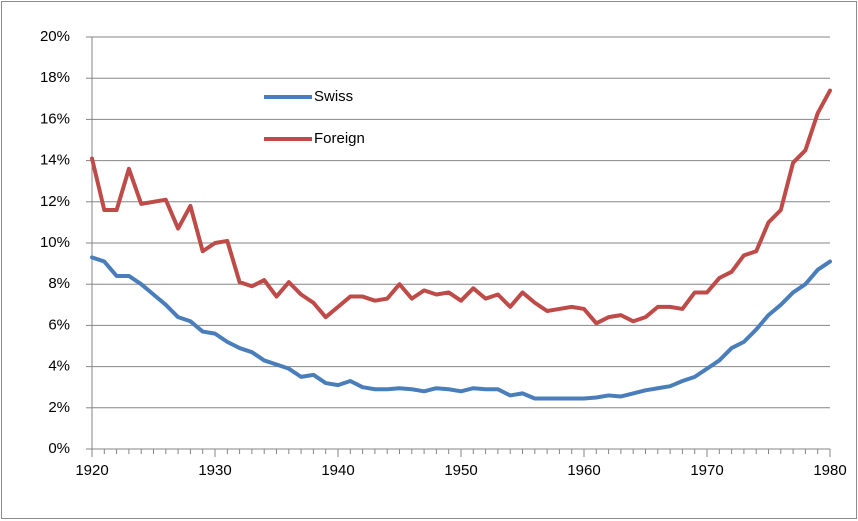 This screenshot has width=858, height=521. Describe the element at coordinates (91, 470) in the screenshot. I see `x-tick-label: 1920` at that location.